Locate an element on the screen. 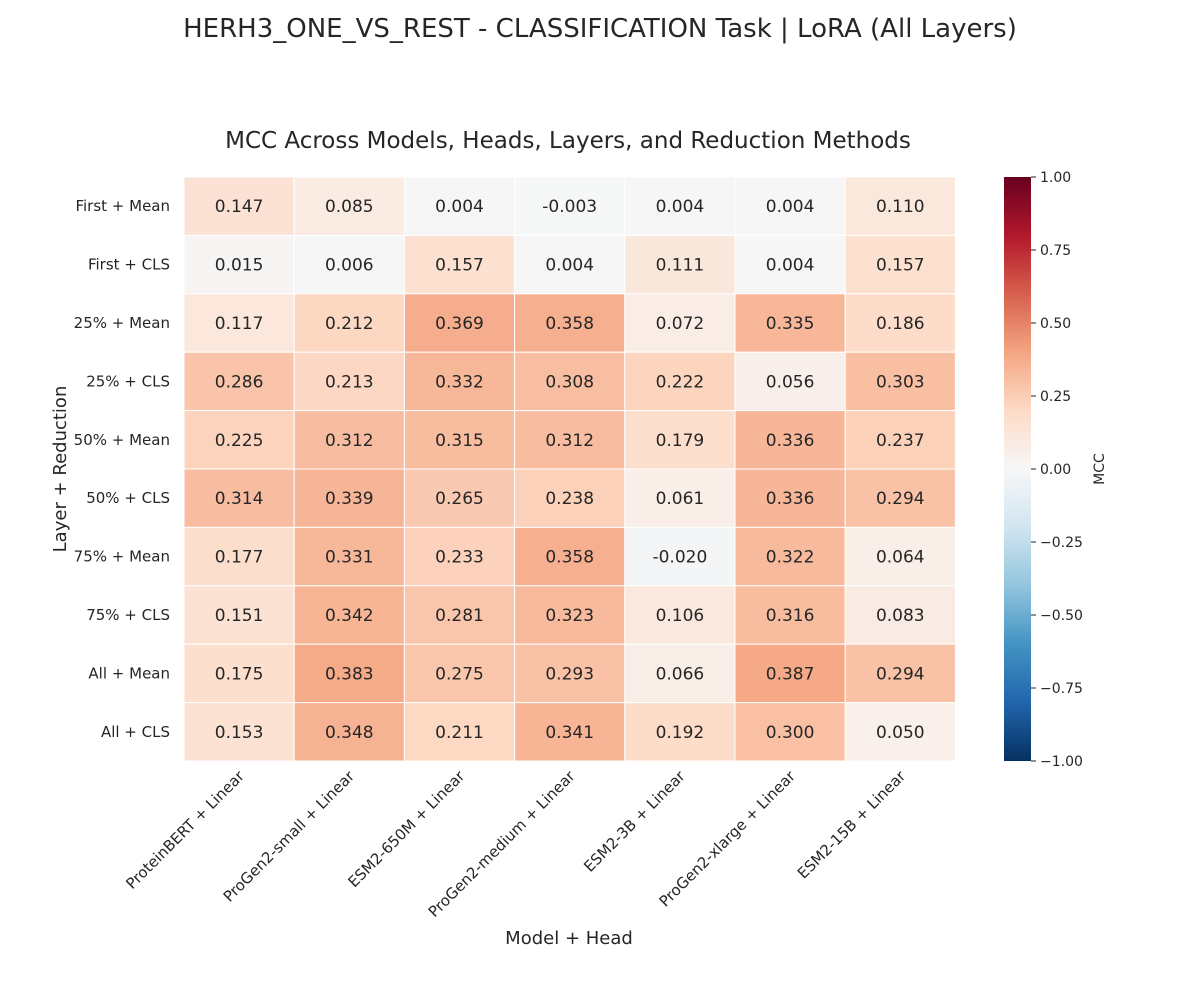  cell-value-label: 0.286 is located at coordinates (239, 382).